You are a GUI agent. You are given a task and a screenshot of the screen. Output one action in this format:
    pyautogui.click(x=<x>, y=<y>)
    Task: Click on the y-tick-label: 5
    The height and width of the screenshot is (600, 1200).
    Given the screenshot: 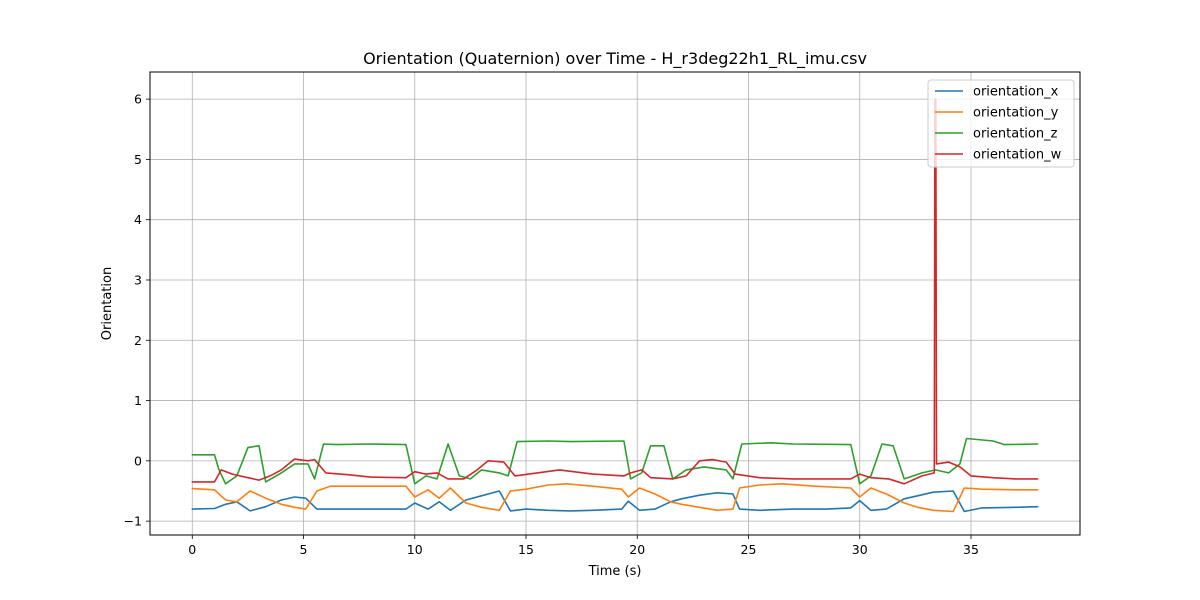 What is the action you would take?
    pyautogui.click(x=138, y=159)
    